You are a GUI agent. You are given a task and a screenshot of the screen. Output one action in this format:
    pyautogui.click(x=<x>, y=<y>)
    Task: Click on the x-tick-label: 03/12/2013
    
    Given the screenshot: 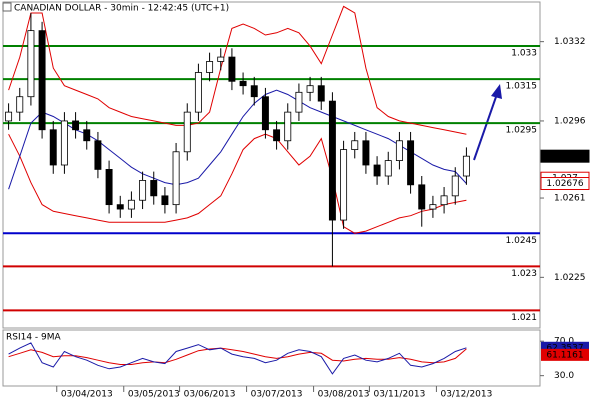 What is the action you would take?
    pyautogui.click(x=466, y=395)
    